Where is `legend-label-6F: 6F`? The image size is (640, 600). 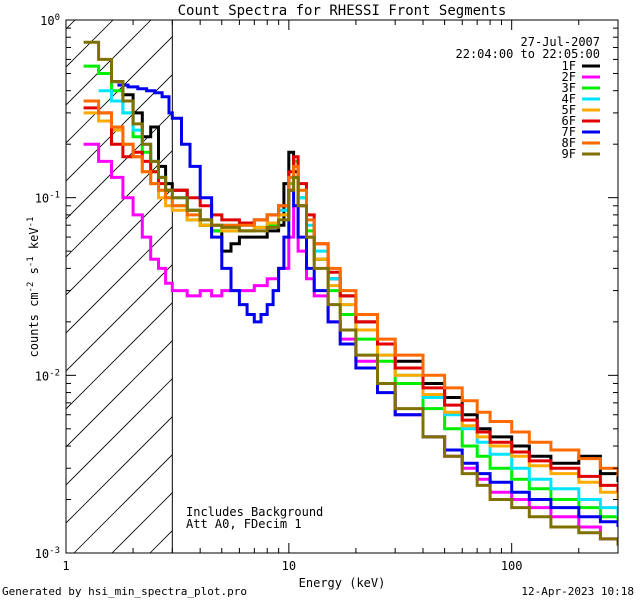 legend-label-6F: 6F is located at coordinates (569, 121).